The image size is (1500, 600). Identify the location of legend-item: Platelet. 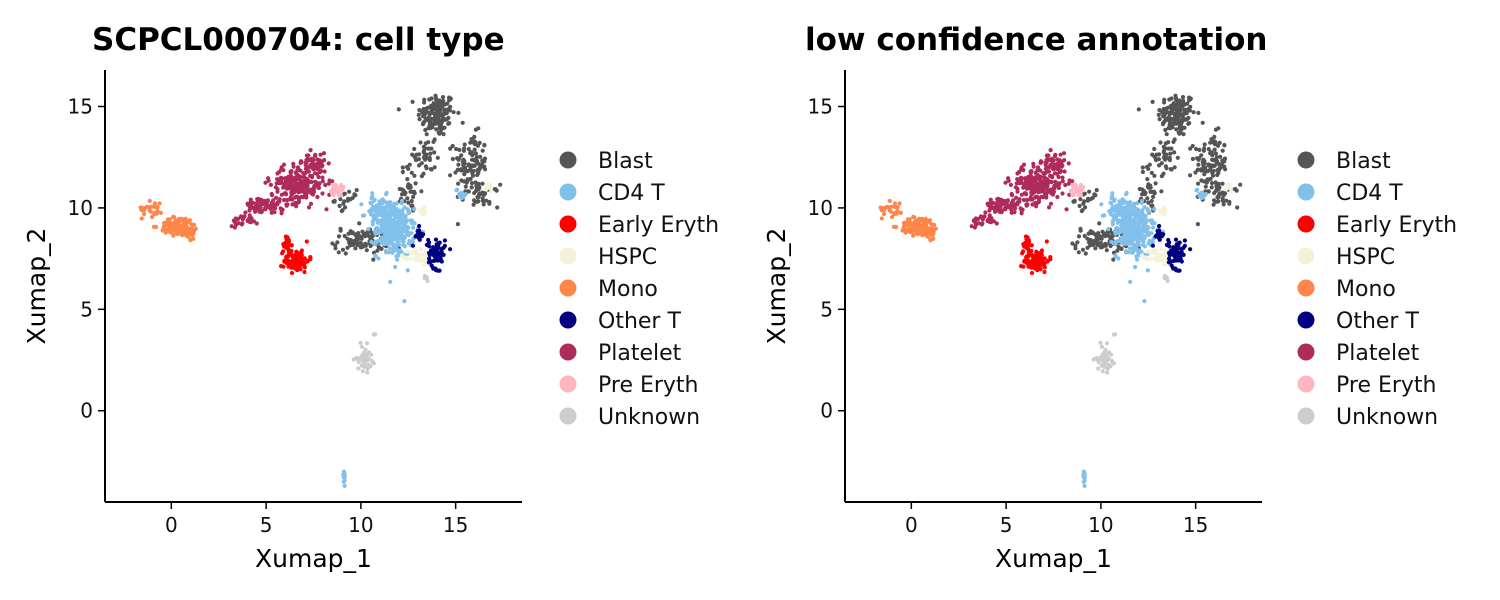
(1358, 353).